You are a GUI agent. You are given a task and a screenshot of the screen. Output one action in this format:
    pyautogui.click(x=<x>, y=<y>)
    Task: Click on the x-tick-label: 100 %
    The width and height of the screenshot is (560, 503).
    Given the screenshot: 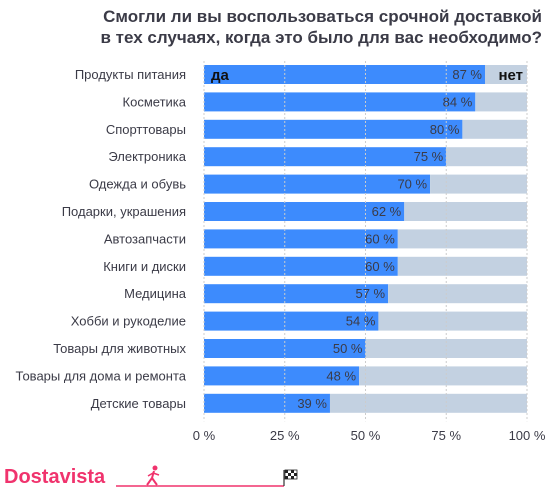 What is the action you would take?
    pyautogui.click(x=527, y=435)
    